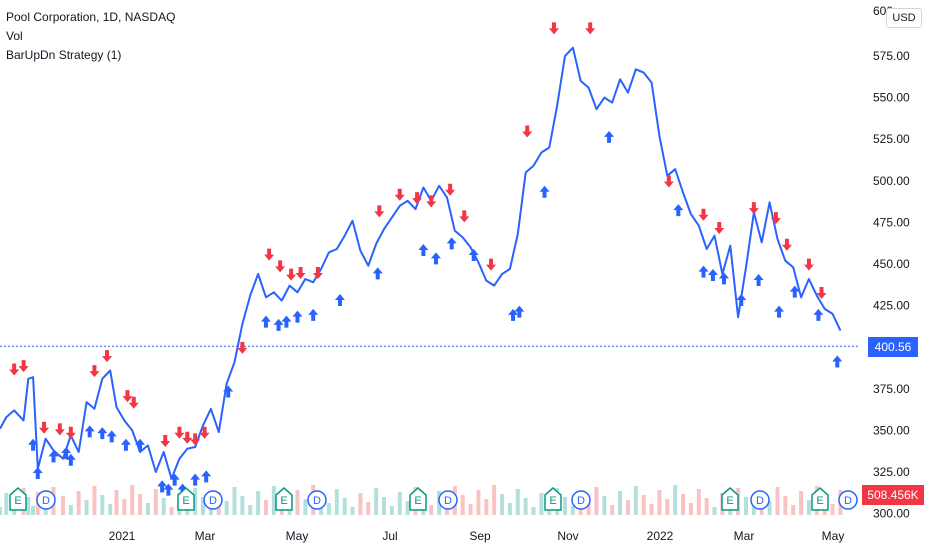 The height and width of the screenshot is (555, 932). Describe the element at coordinates (904, 18) in the screenshot. I see `currency-button: USD` at that location.